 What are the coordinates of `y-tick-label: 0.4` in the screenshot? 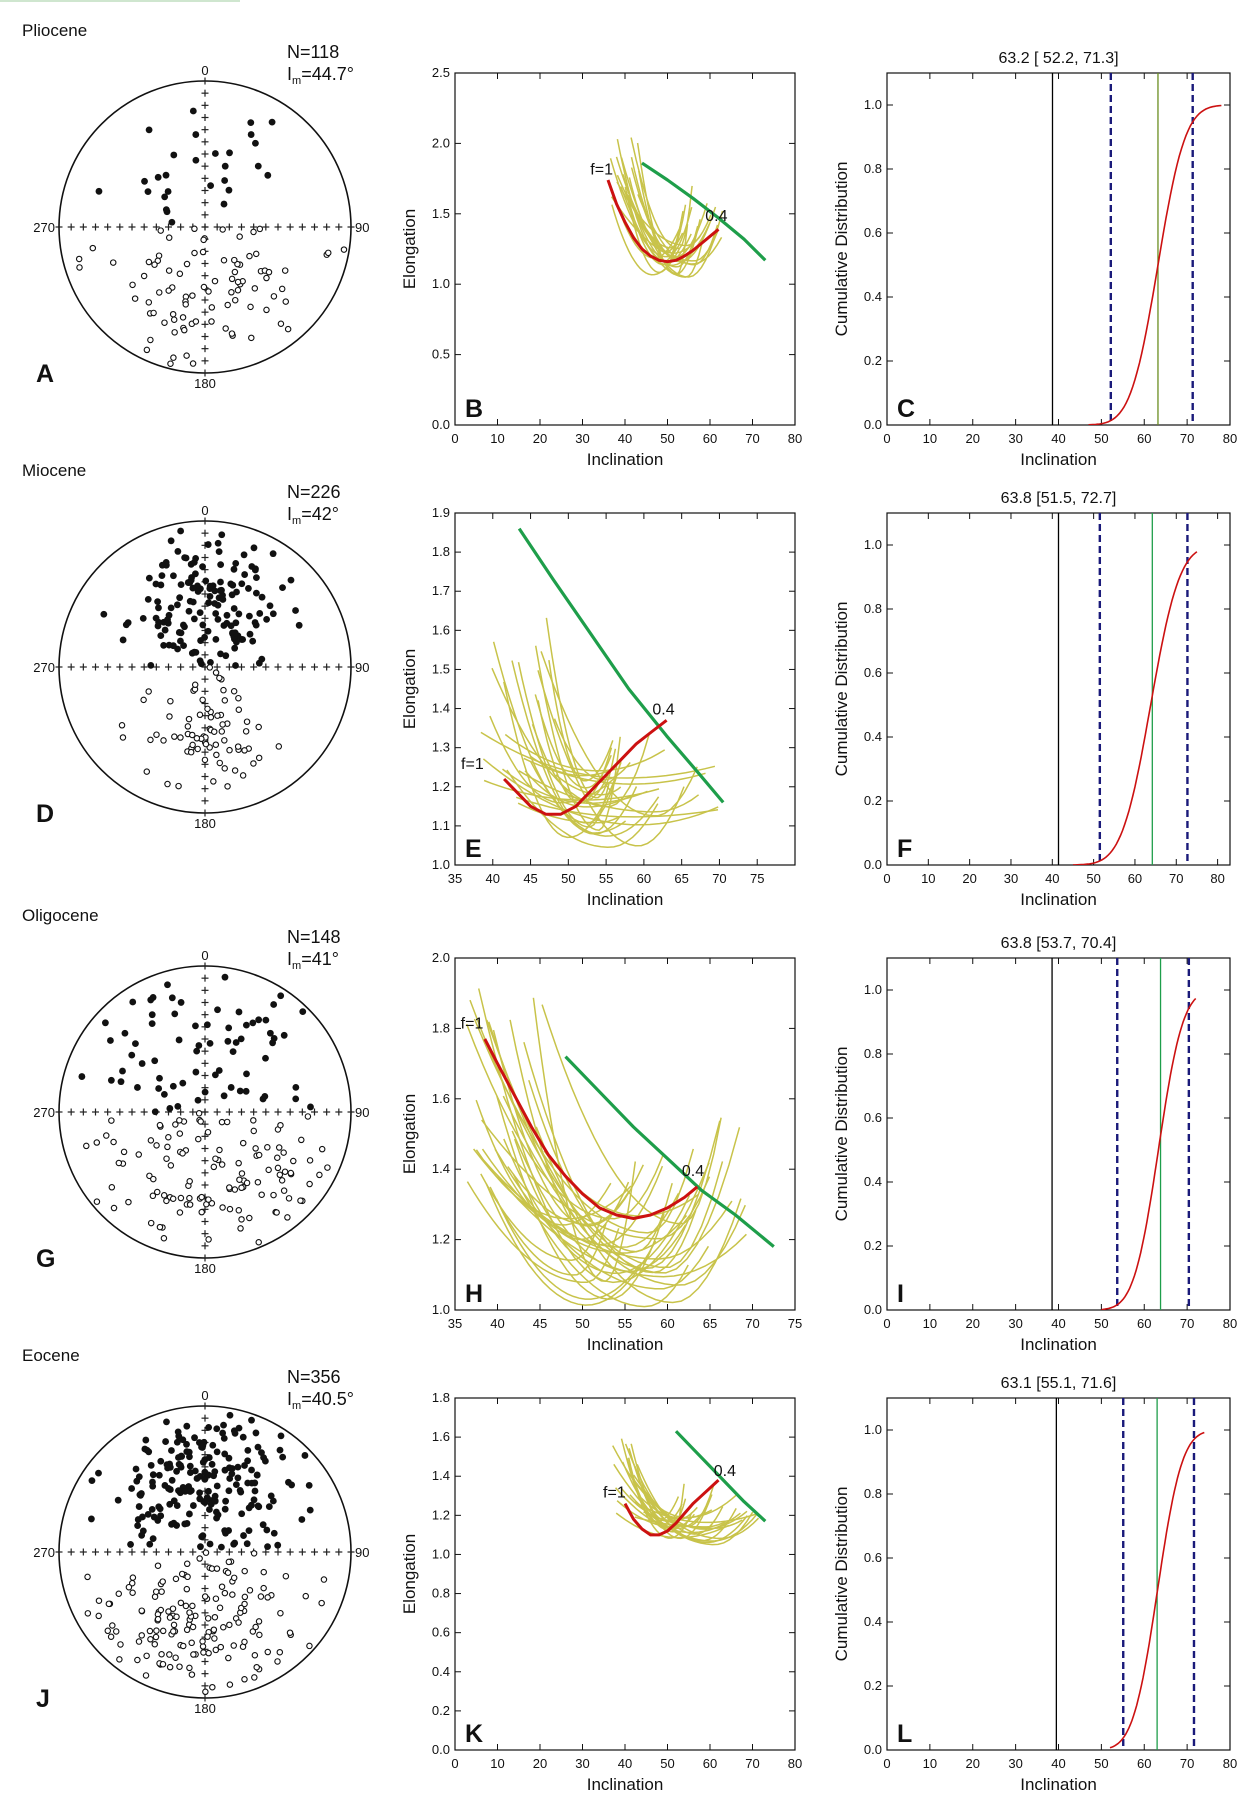 It's located at (873, 1621).